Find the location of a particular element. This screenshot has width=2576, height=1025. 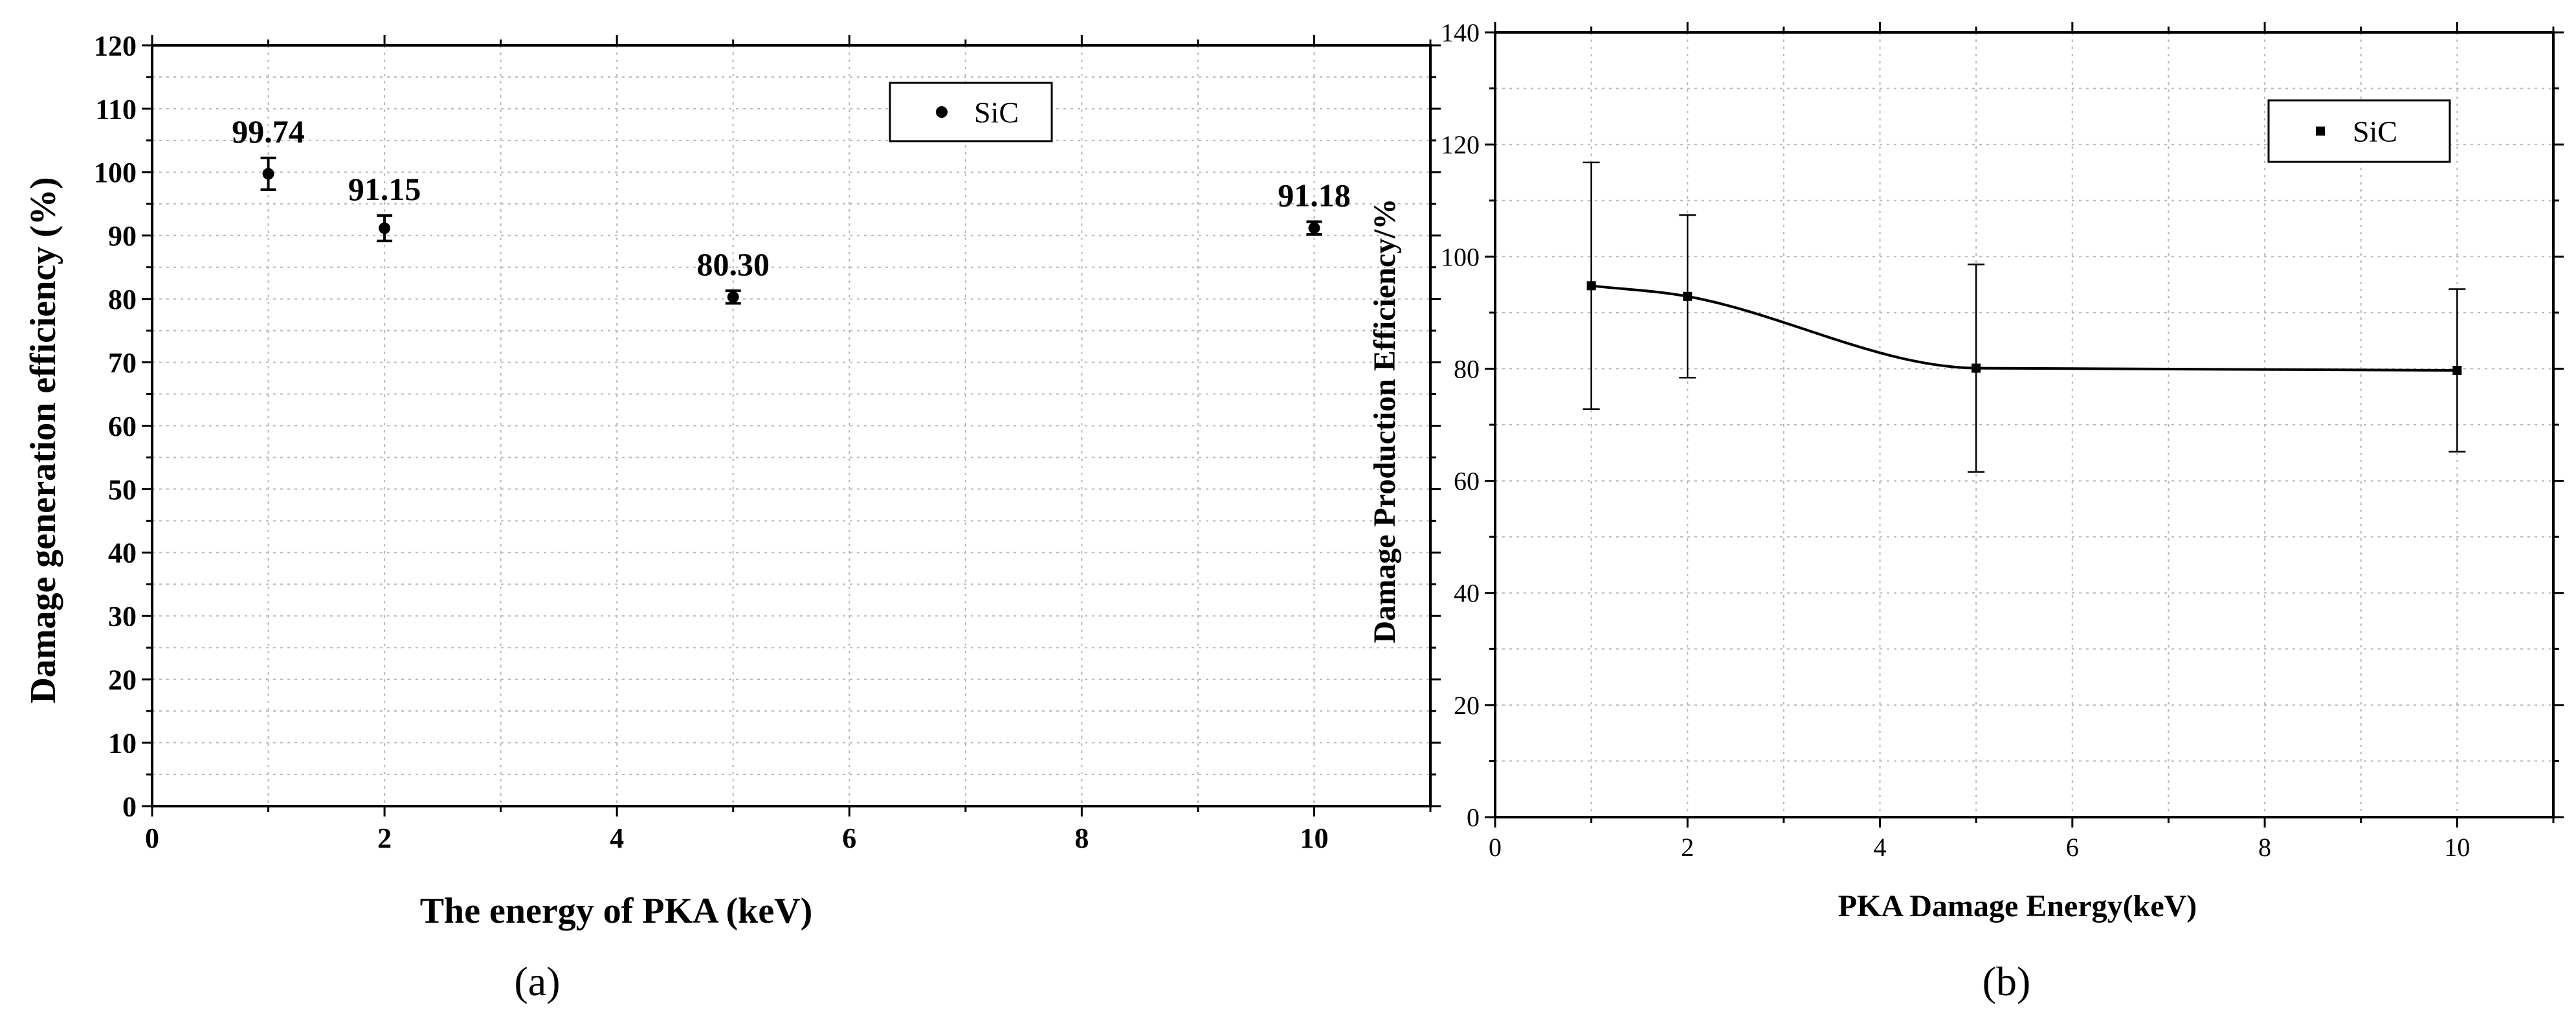

panel-label: (b) is located at coordinates (2006, 981).